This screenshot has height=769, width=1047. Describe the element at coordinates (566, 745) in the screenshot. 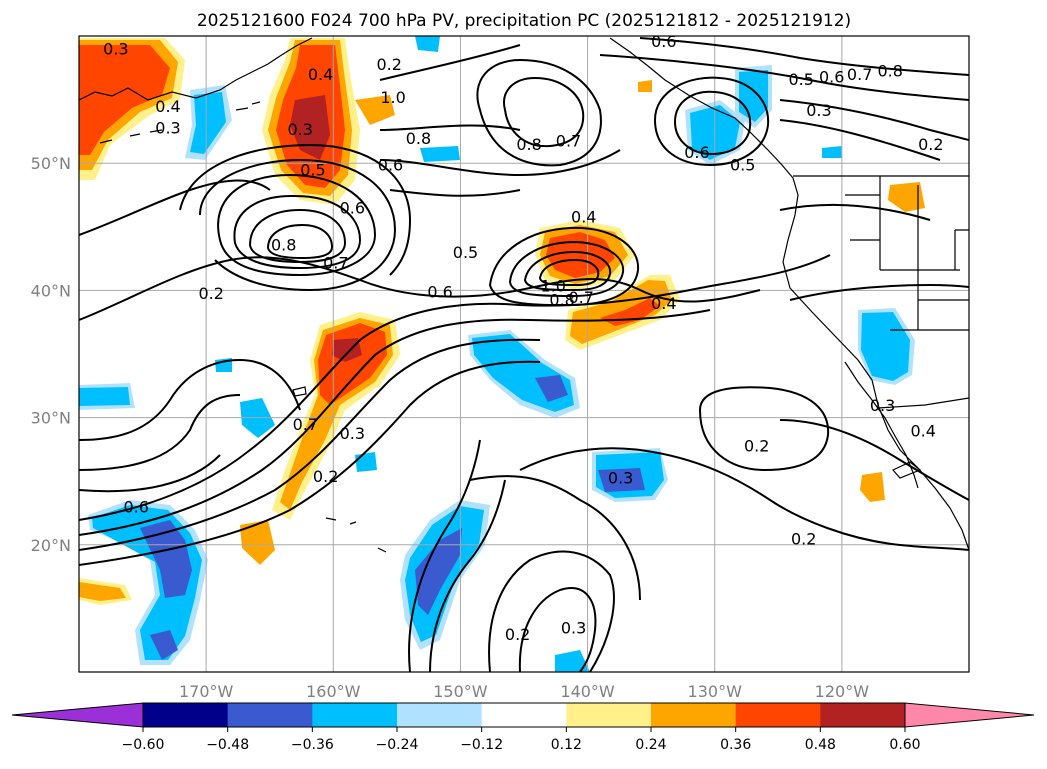

I see `colorbar-tick-label: 0.12` at that location.